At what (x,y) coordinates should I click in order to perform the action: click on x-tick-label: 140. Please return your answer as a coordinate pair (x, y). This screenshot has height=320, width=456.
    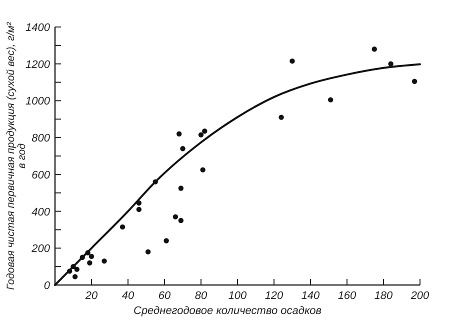
    Looking at the image, I should click on (311, 296).